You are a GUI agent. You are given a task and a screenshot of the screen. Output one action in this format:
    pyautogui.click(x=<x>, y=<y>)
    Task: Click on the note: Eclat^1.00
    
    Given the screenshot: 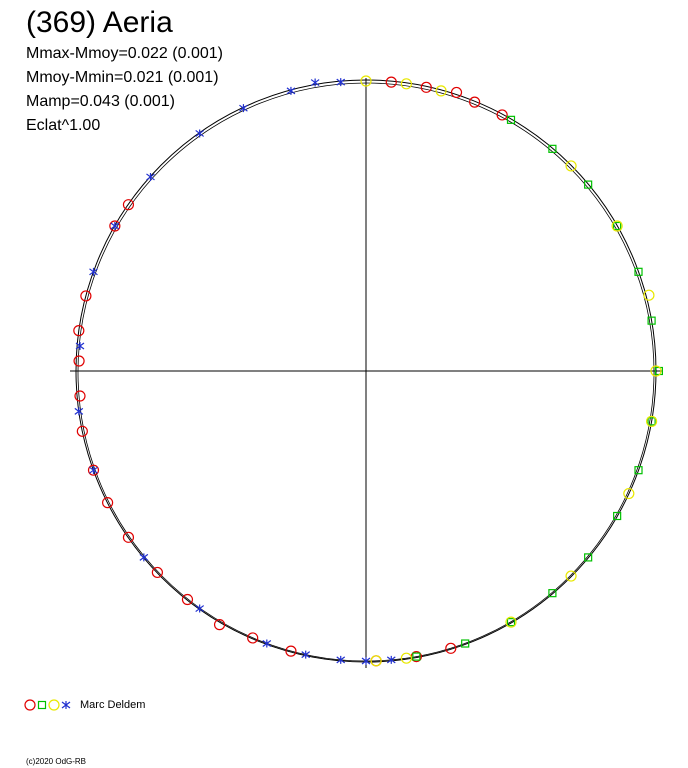 What is the action you would take?
    pyautogui.click(x=63, y=125)
    